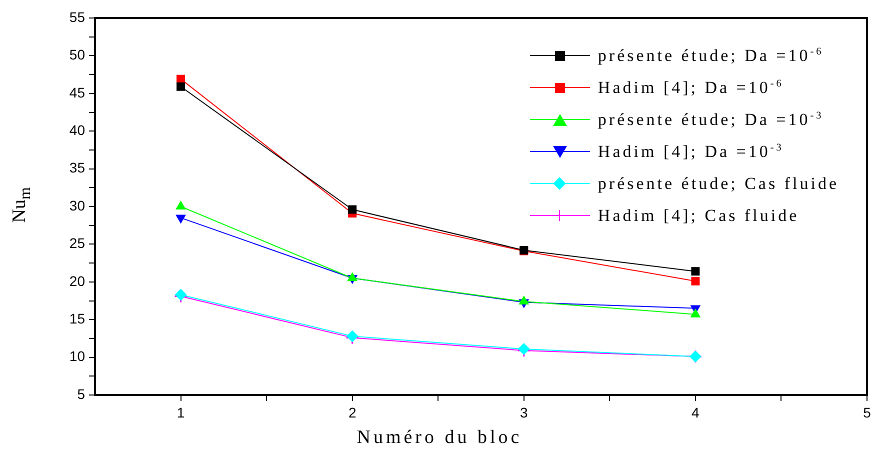 The height and width of the screenshot is (456, 879). Describe the element at coordinates (524, 412) in the screenshot. I see `x-tick-label: 3` at that location.